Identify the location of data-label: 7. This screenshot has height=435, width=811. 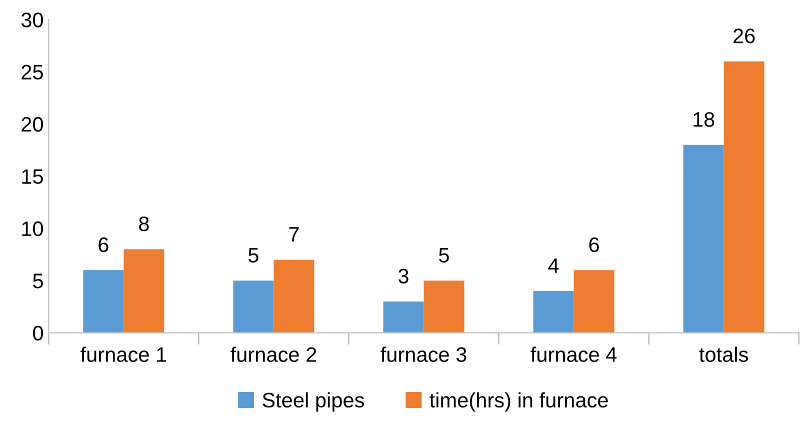
(294, 234).